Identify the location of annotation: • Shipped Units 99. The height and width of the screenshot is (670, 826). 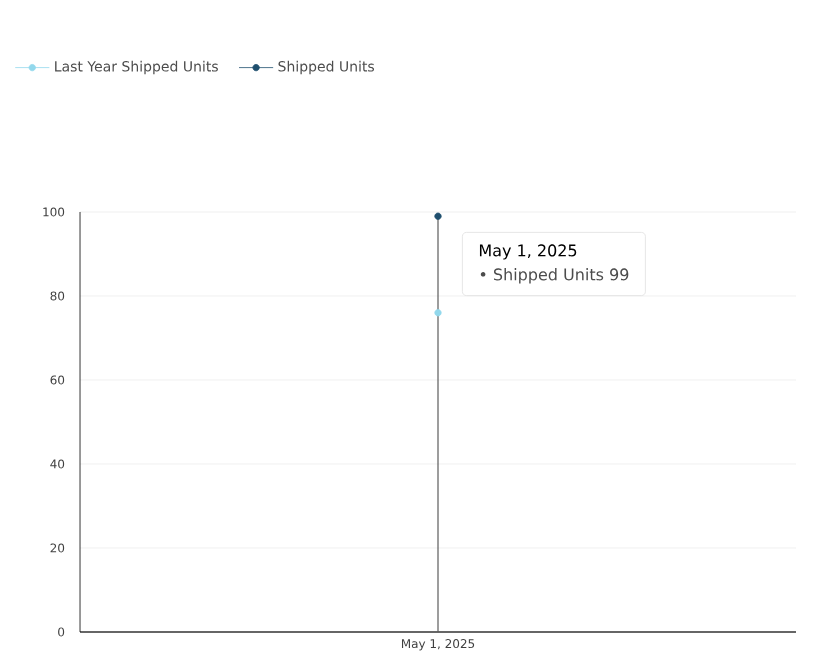
(554, 276).